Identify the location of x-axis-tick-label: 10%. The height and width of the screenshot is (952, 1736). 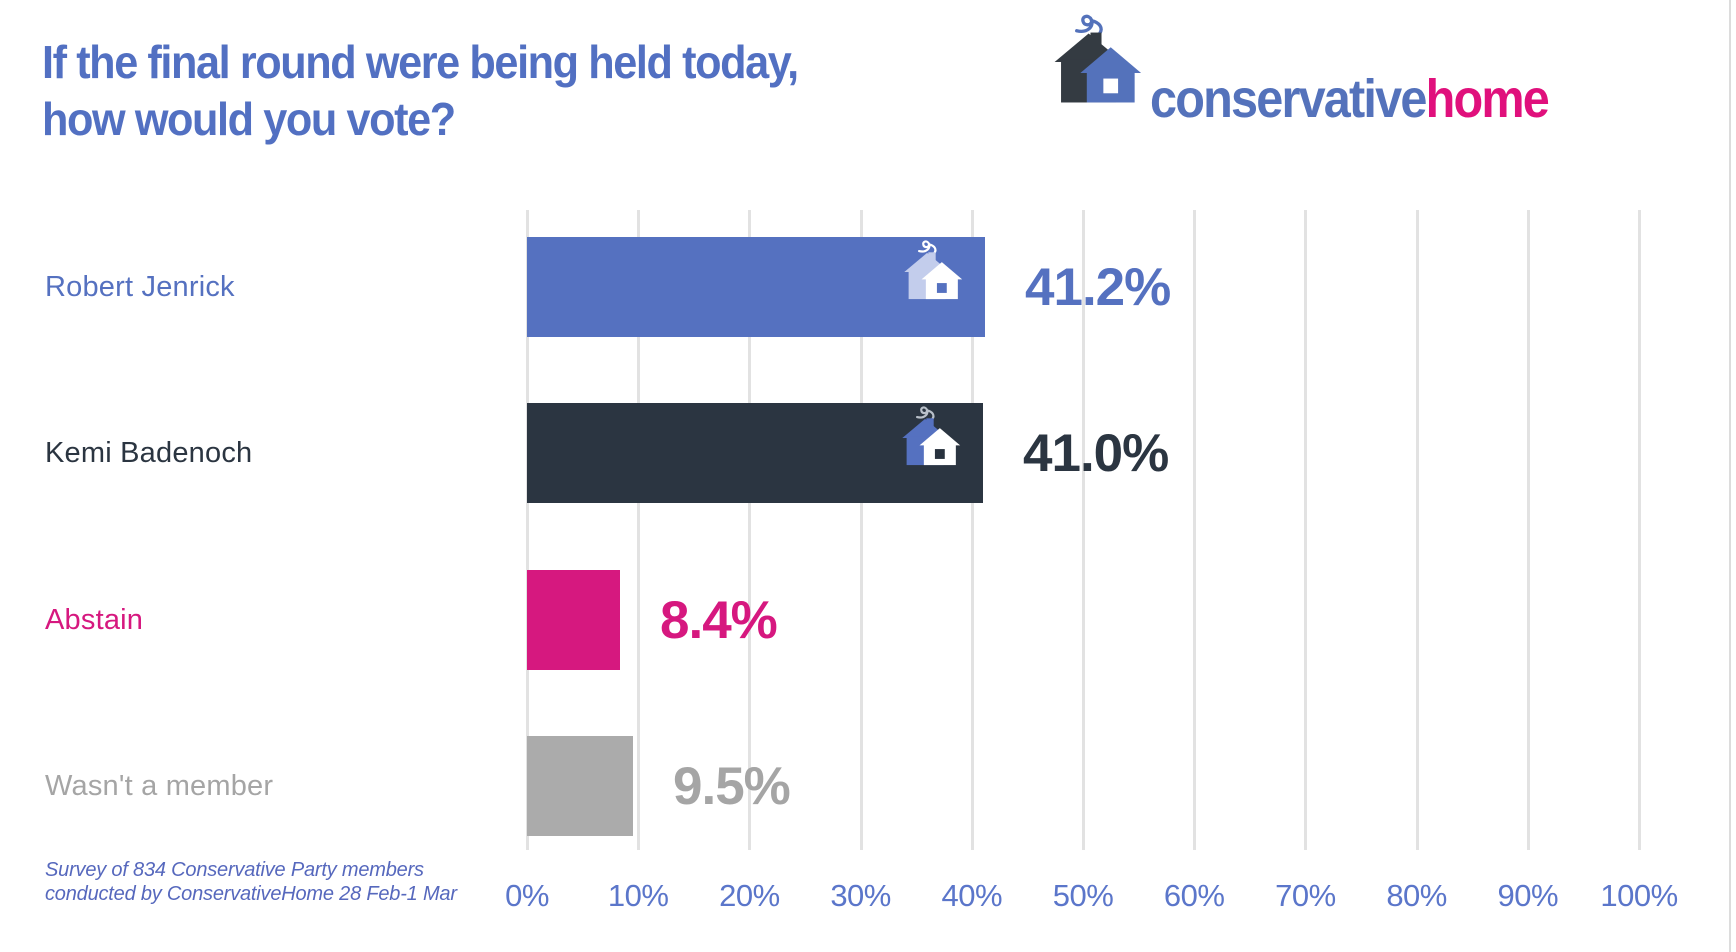
(638, 895).